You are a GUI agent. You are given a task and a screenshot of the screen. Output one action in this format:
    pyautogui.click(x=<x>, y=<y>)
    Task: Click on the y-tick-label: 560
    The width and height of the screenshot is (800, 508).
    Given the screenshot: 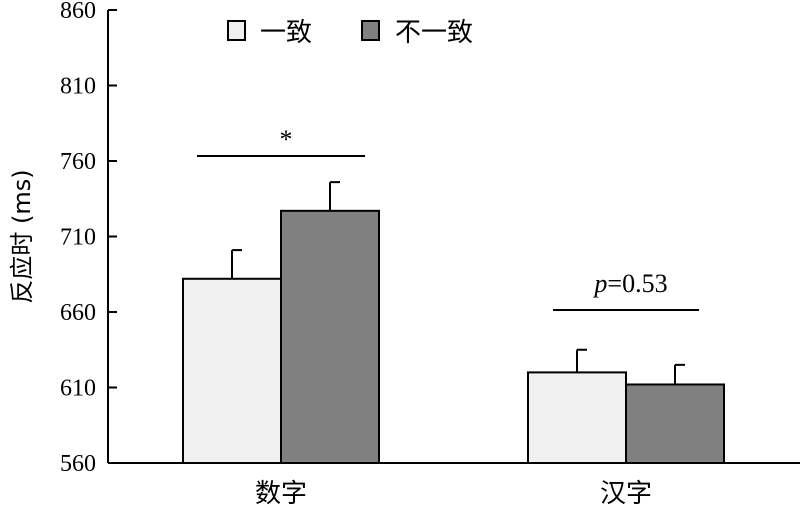 What is the action you would take?
    pyautogui.click(x=78, y=464)
    